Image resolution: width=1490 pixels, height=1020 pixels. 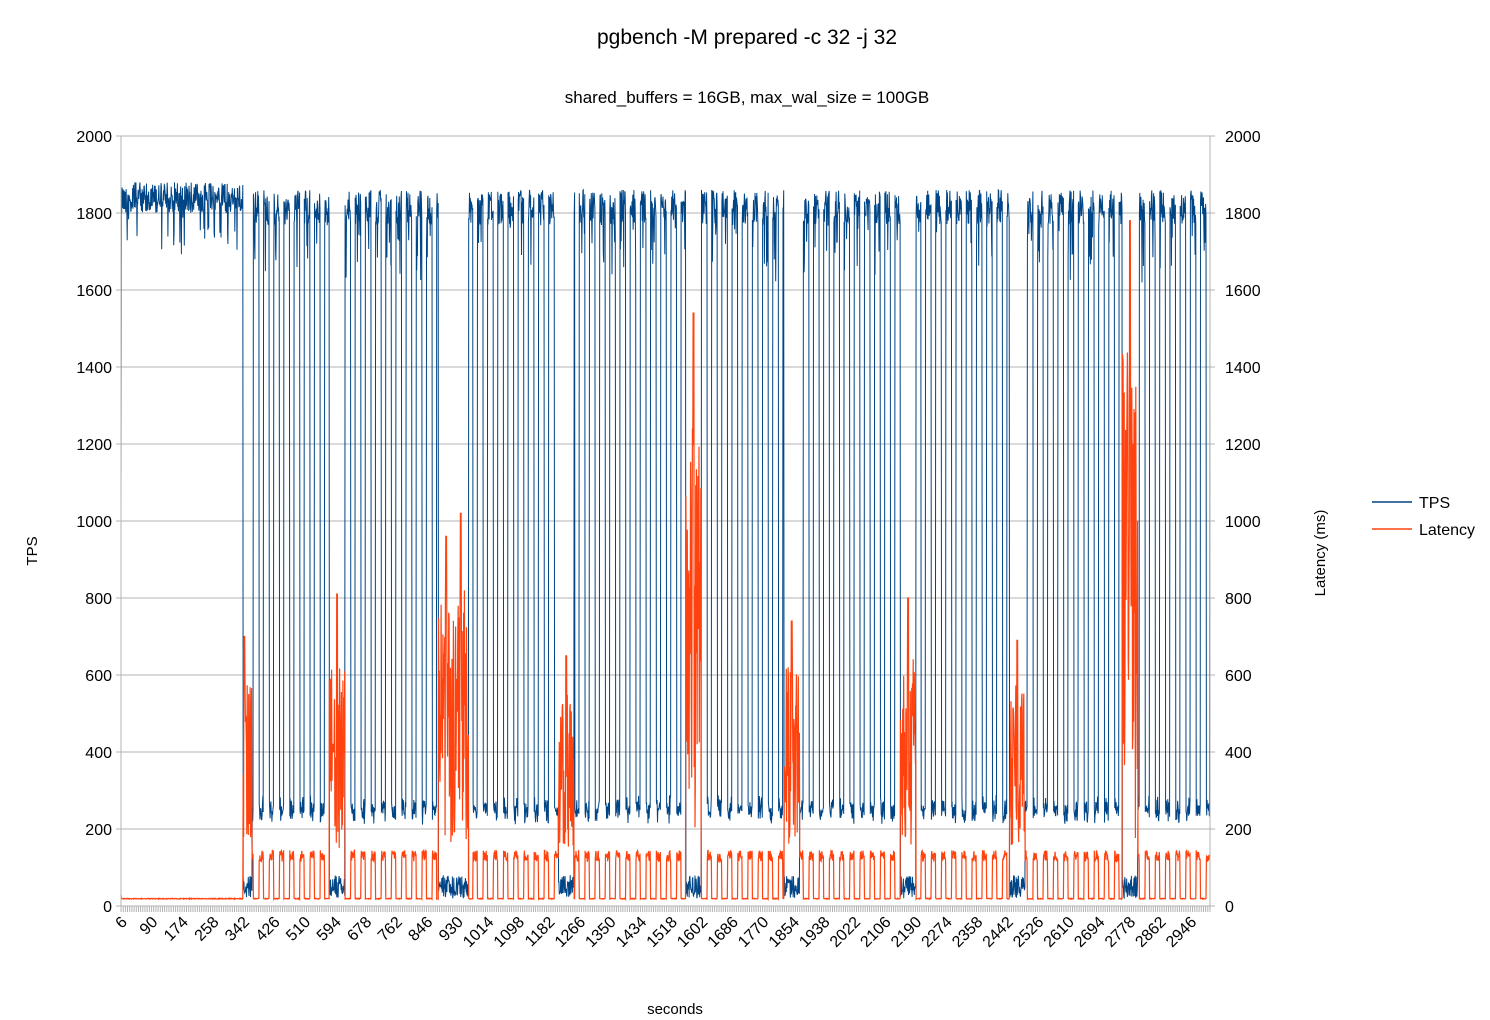 What do you see at coordinates (1238, 599) in the screenshot?
I see `y-tick-label-right: 800` at bounding box center [1238, 599].